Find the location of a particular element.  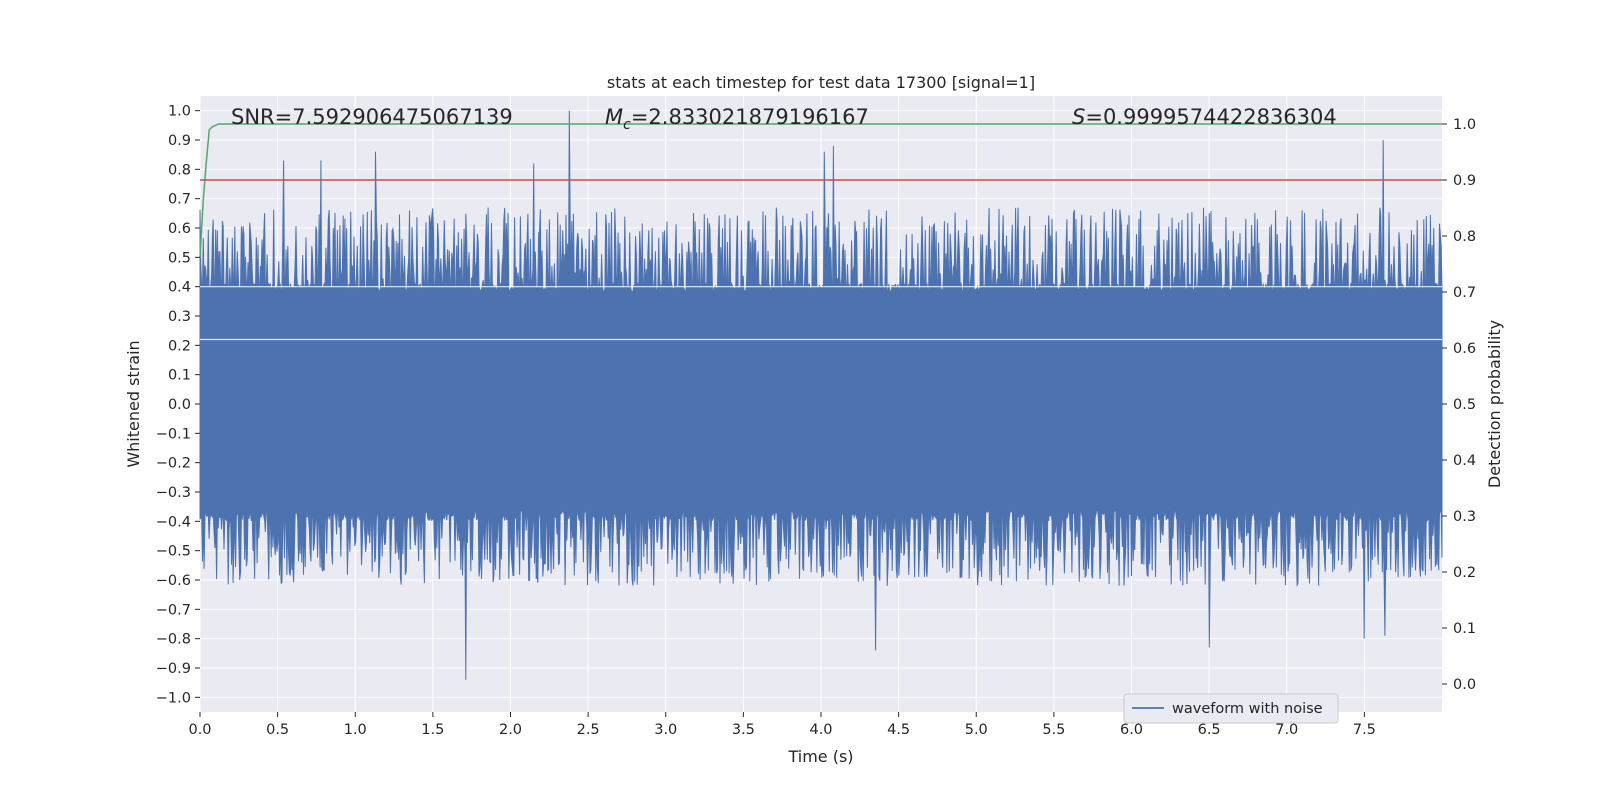

legend-label: waveform with noise is located at coordinates (1247, 709).